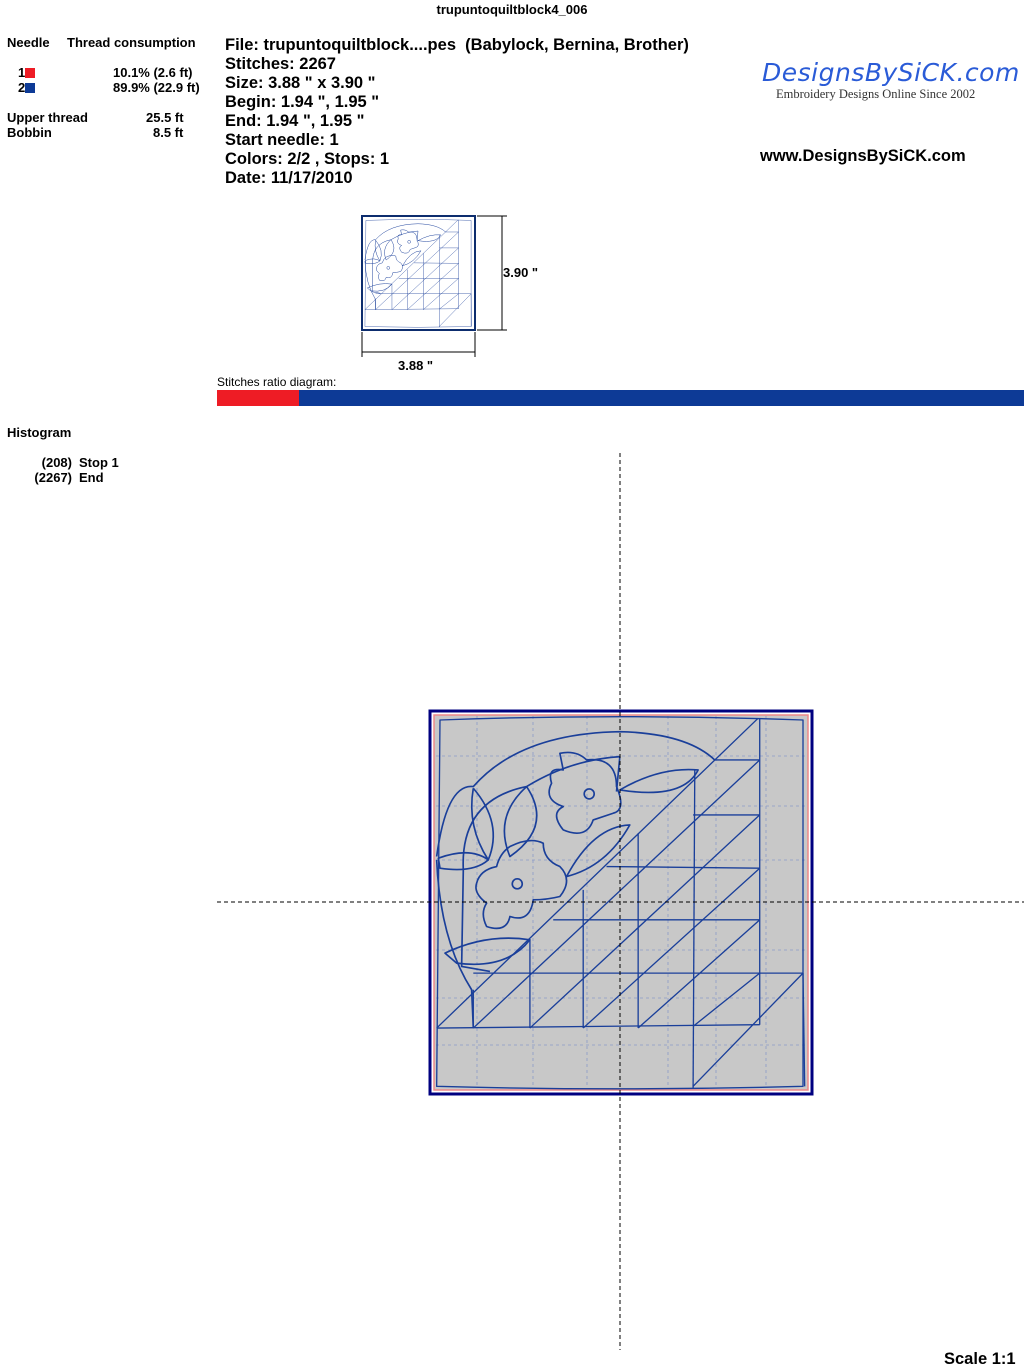 This screenshot has height=1370, width=1024. I want to click on needle-row-1: 1, so click(27, 72).